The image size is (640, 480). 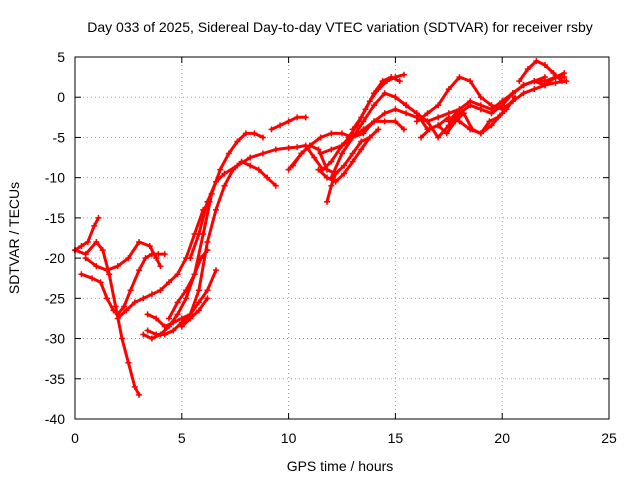 What do you see at coordinates (468, 117) in the screenshot?
I see `data-series-s23` at bounding box center [468, 117].